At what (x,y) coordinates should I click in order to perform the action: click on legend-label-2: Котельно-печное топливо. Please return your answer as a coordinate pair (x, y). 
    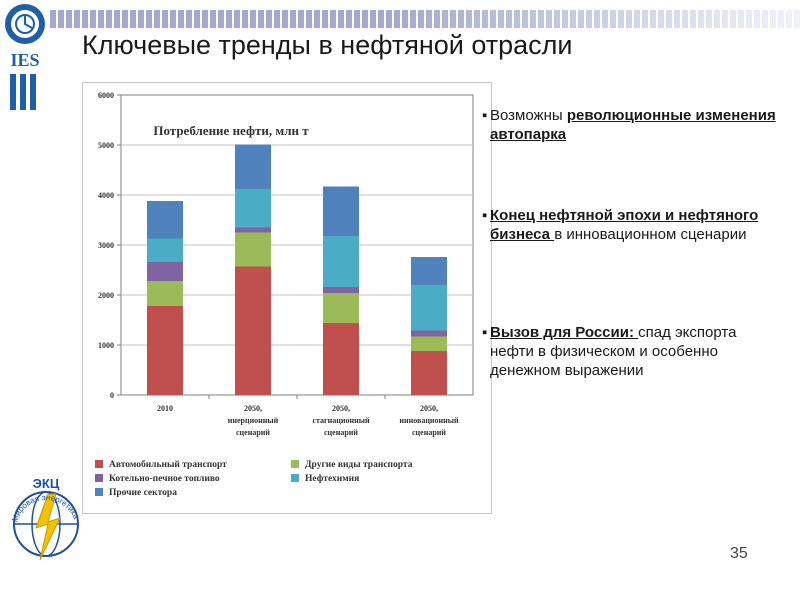
    Looking at the image, I should click on (164, 479).